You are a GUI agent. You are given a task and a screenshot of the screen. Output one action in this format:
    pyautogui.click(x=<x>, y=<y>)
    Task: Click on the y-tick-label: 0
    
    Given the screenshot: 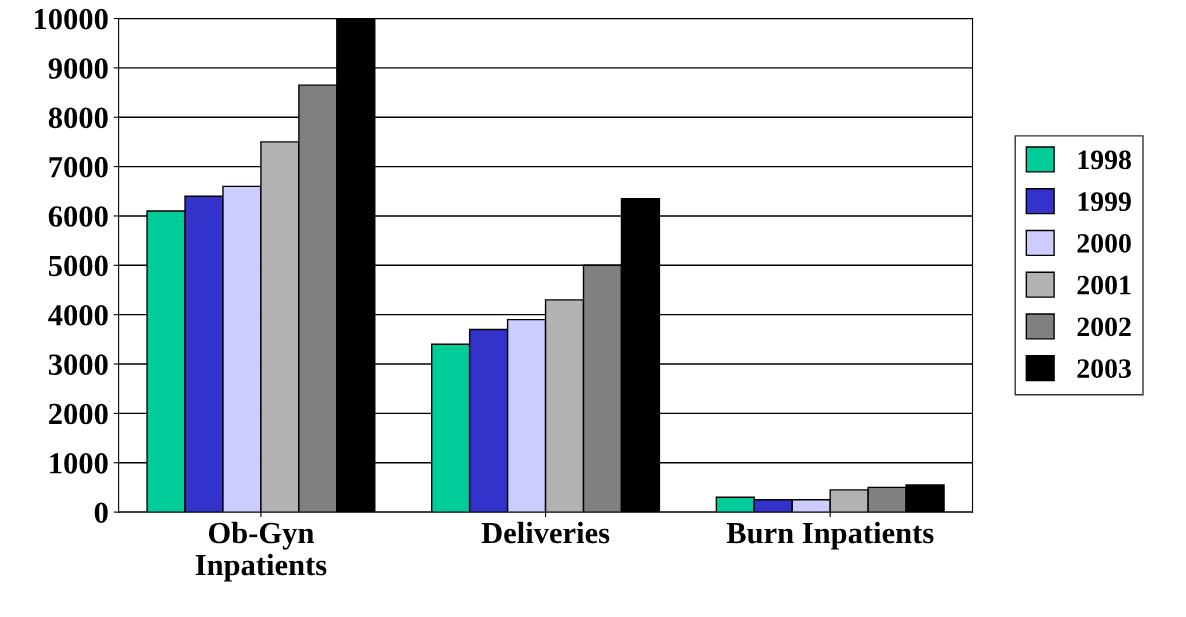 What is the action you would take?
    pyautogui.click(x=101, y=513)
    